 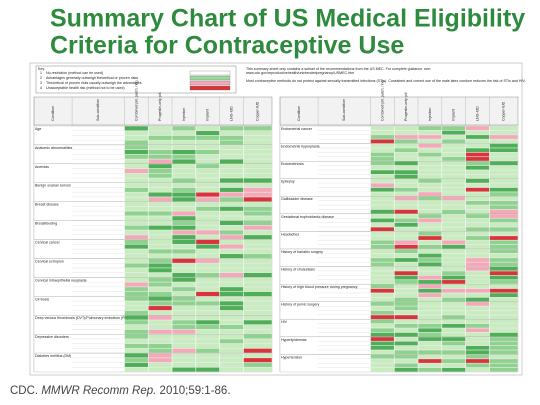 I want to click on column-header: LNG-IUD, so click(x=477, y=113).